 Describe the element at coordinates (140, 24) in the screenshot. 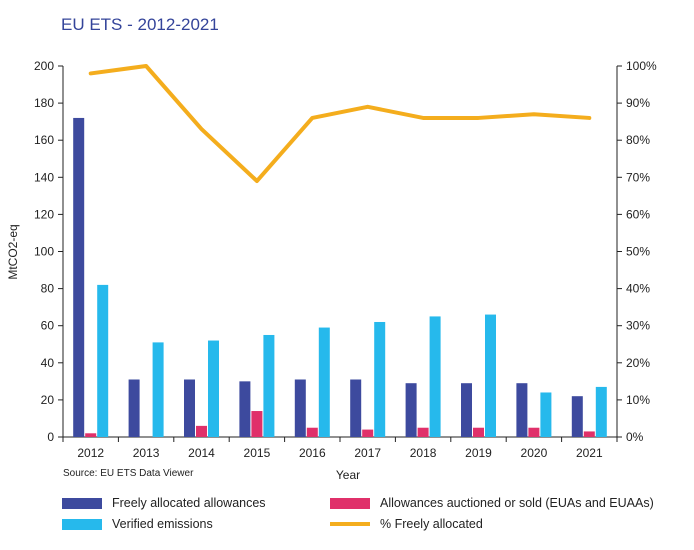

I see `chart-title: EU ETS - 2012-2021` at that location.